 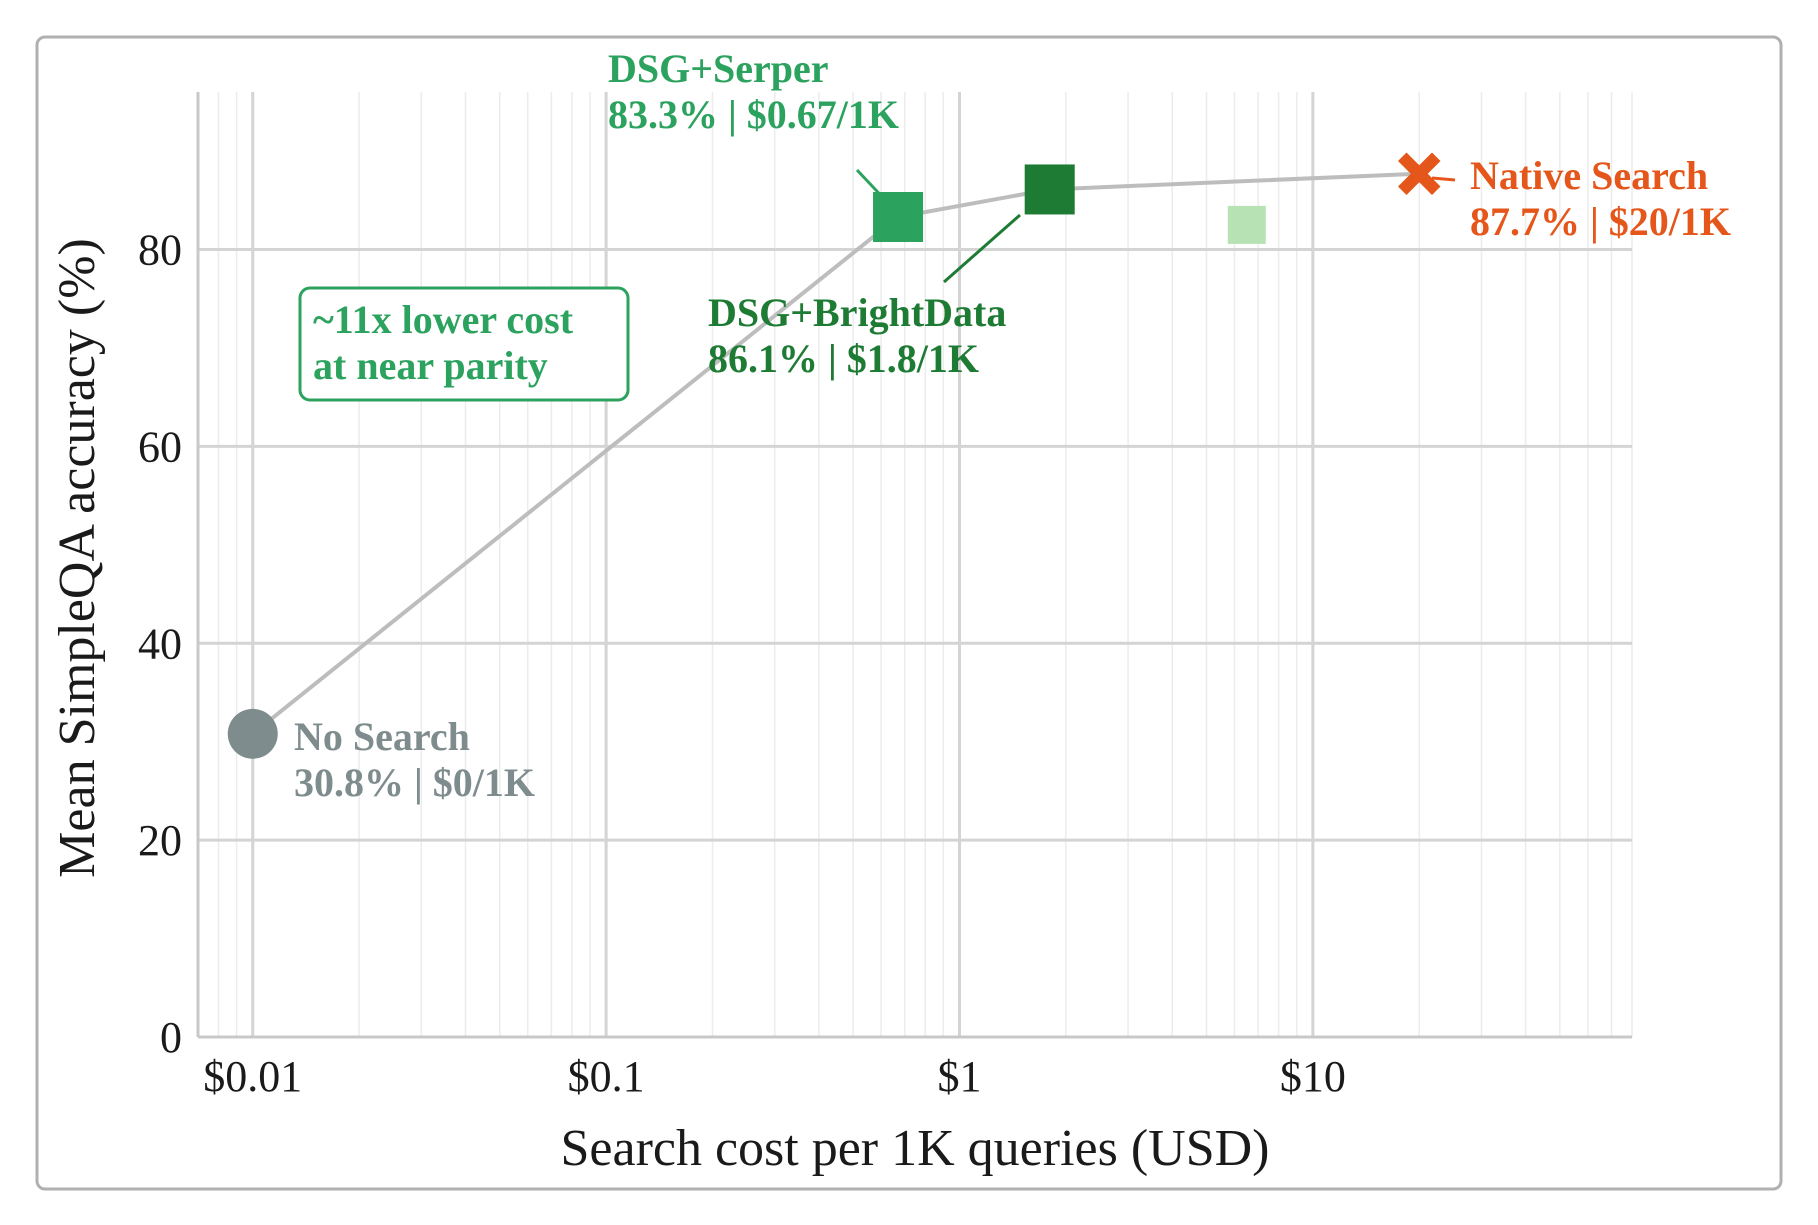 What do you see at coordinates (843, 358) in the screenshot?
I see `point-value-label: 86.1% | $1.8/1K` at bounding box center [843, 358].